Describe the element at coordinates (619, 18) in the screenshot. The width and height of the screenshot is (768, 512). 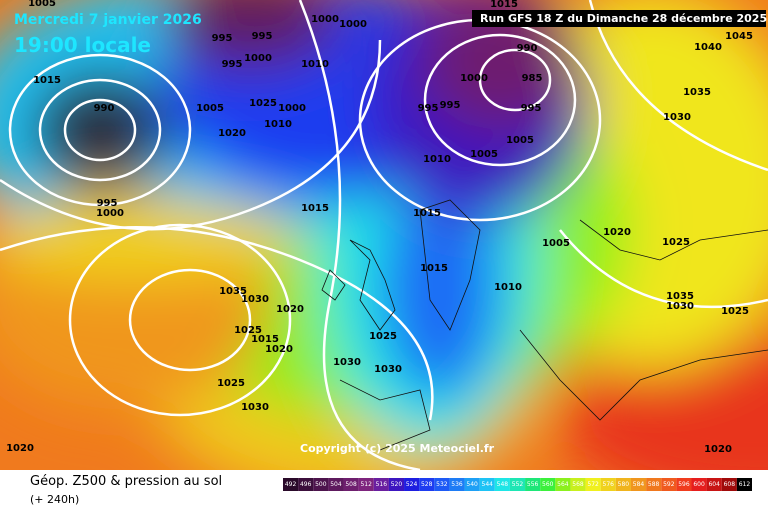
I see `run-box` at that location.